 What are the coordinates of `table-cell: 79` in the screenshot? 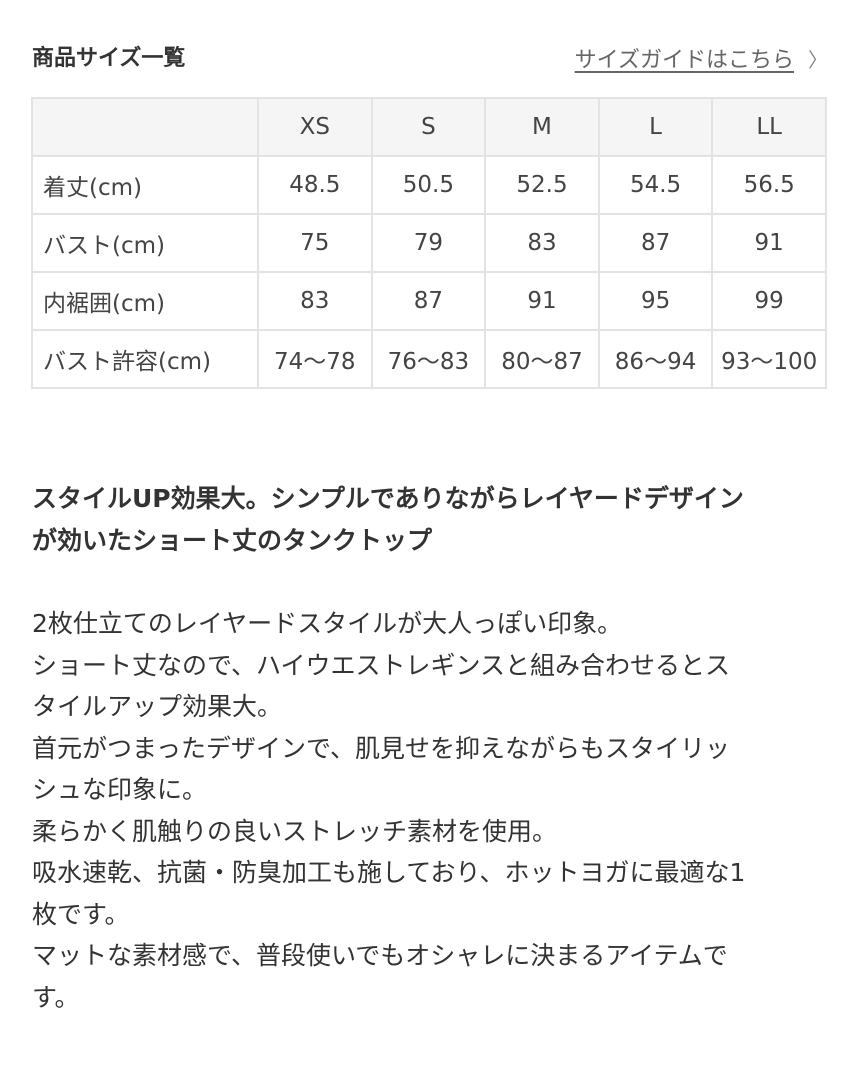 It's located at (428, 243).